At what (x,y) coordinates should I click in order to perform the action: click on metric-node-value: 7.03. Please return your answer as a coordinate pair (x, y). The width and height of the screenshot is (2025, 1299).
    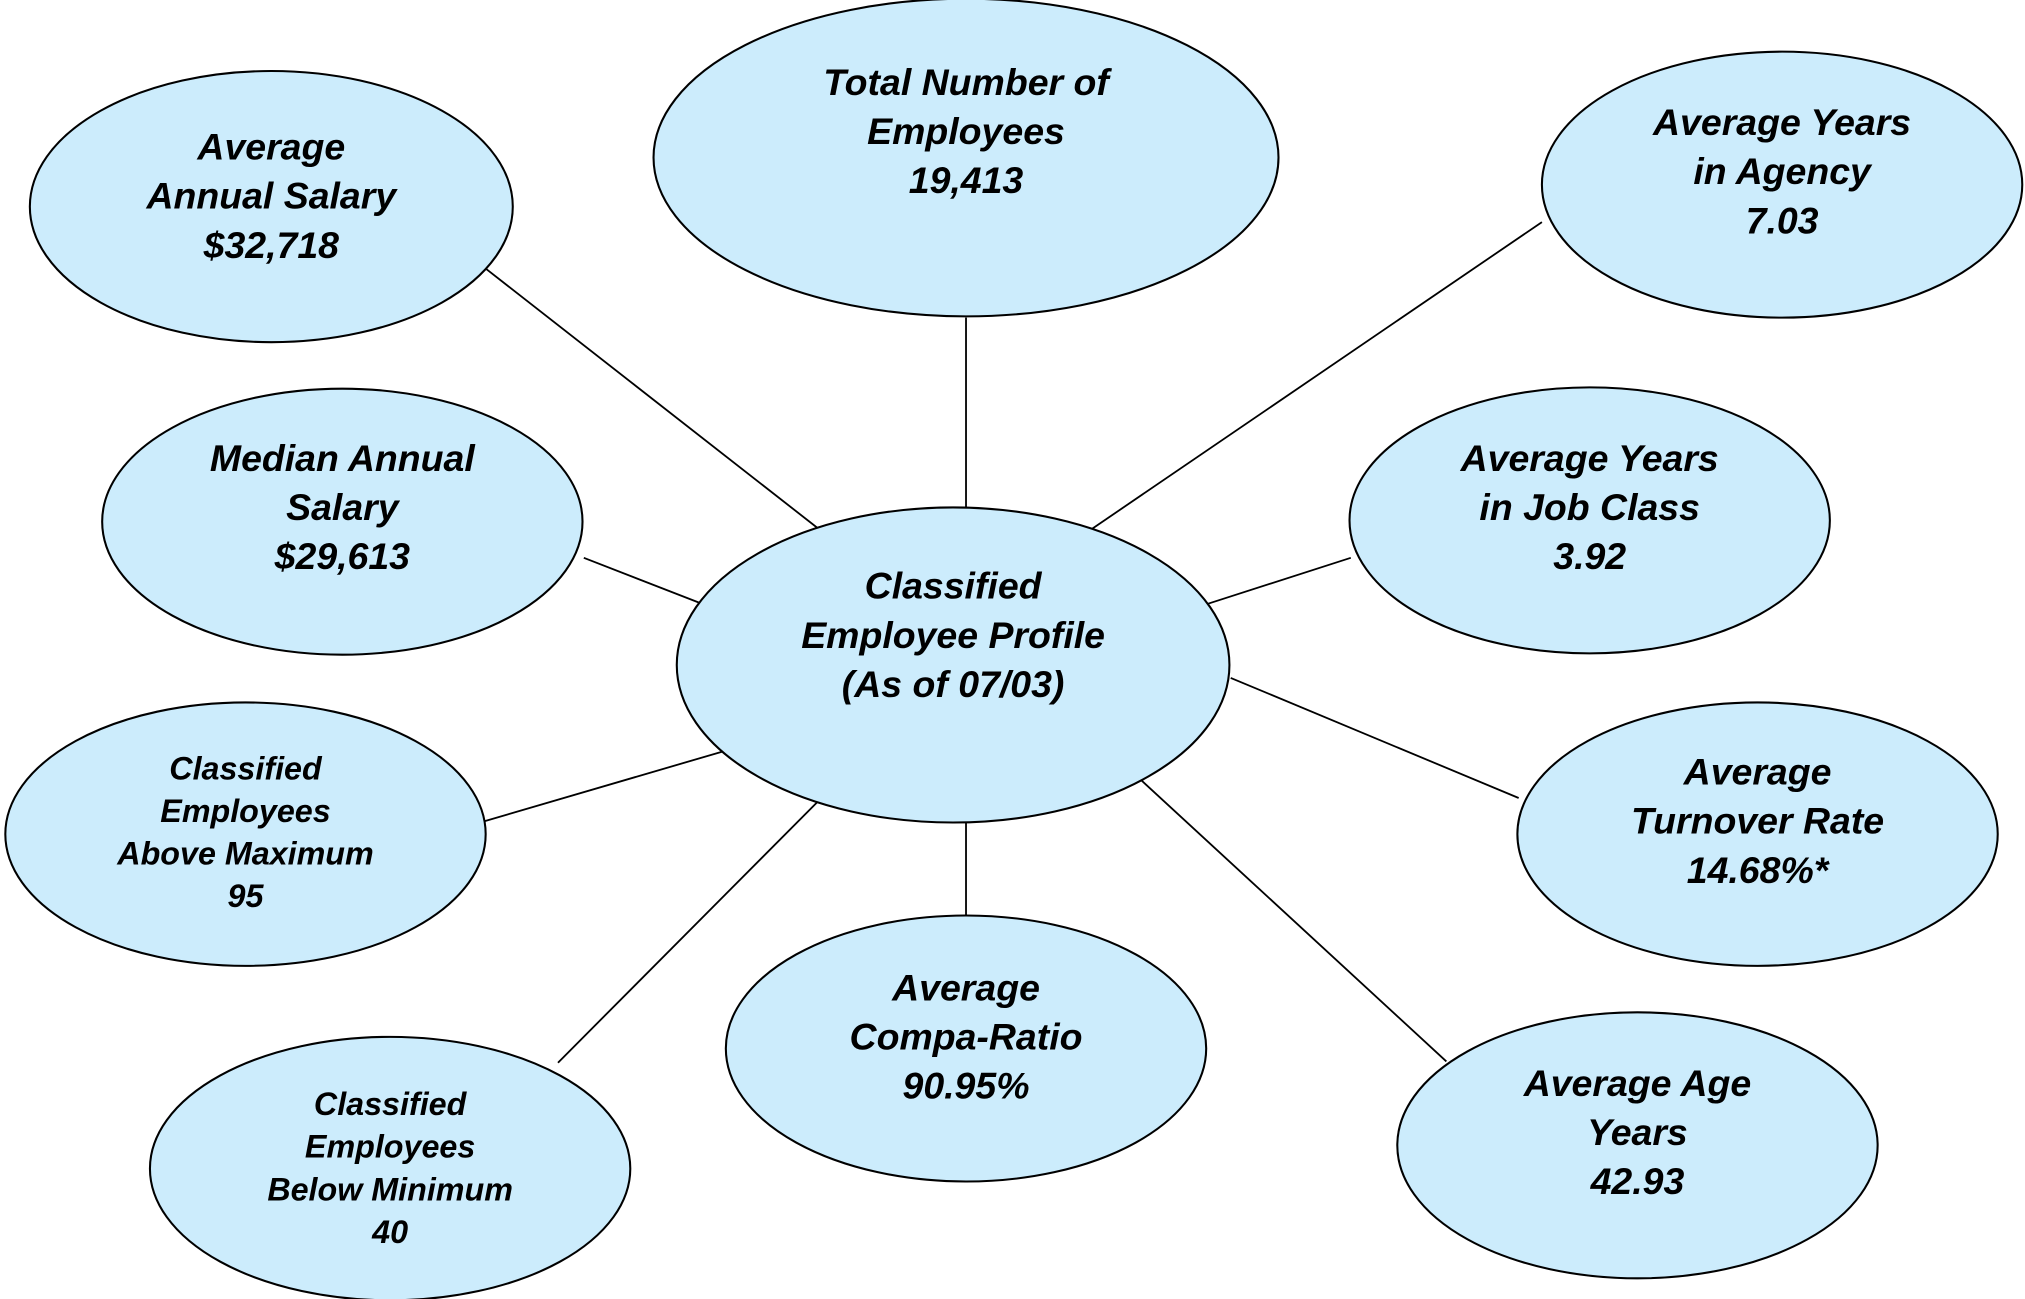
    Looking at the image, I should click on (1782, 220).